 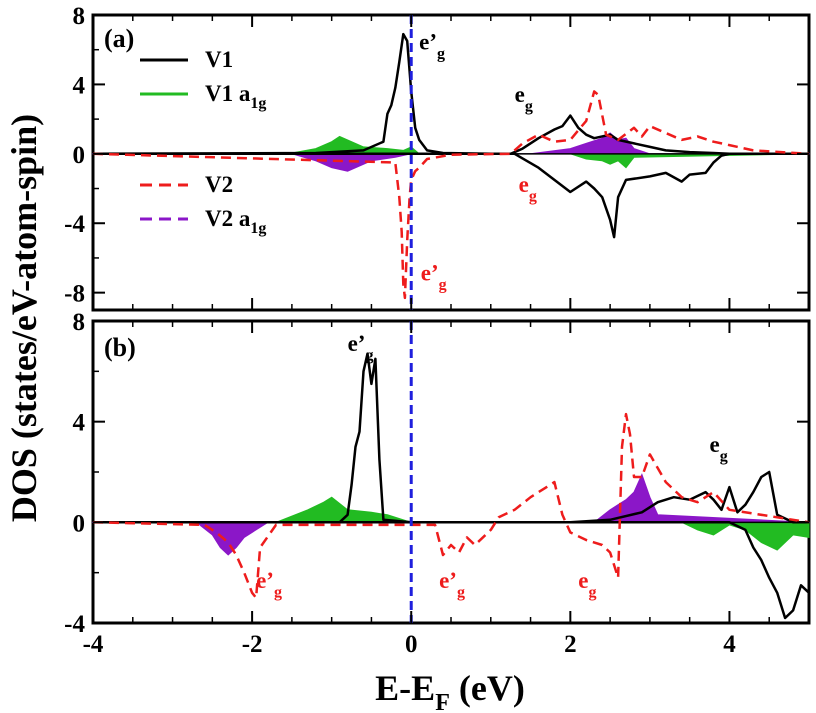 I want to click on panel-b-fill-layer, so click(x=451, y=514).